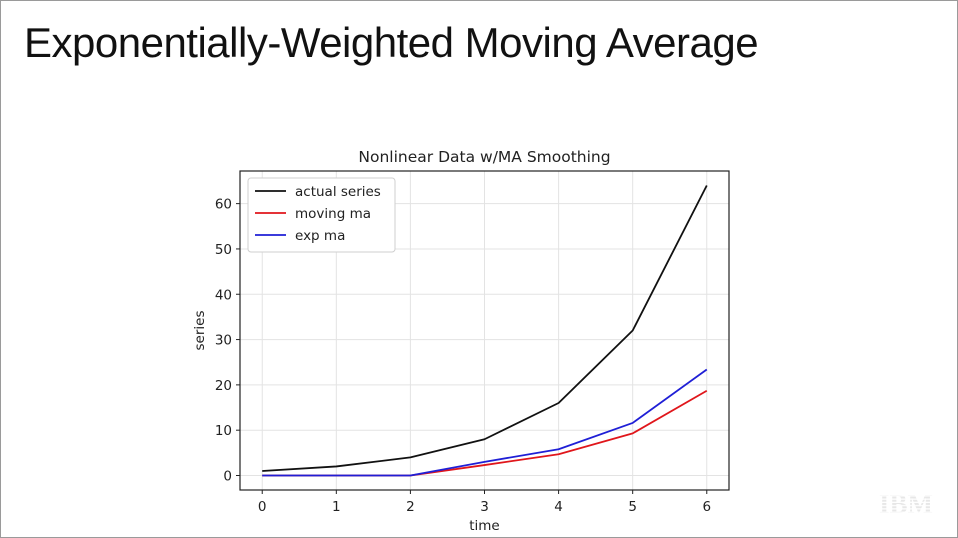 This screenshot has height=538, width=958. What do you see at coordinates (223, 386) in the screenshot?
I see `y-tick-label: 20` at bounding box center [223, 386].